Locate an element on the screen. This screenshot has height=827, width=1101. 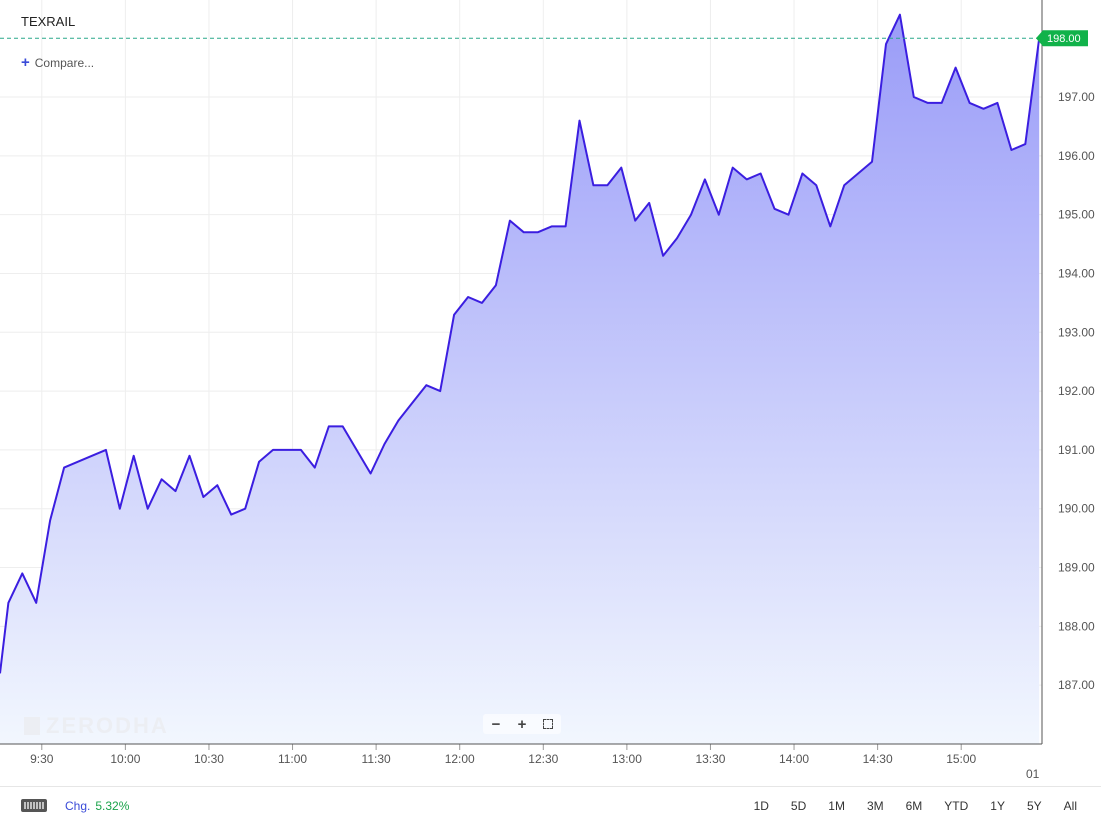
zoom-out-button: − is located at coordinates (496, 724).